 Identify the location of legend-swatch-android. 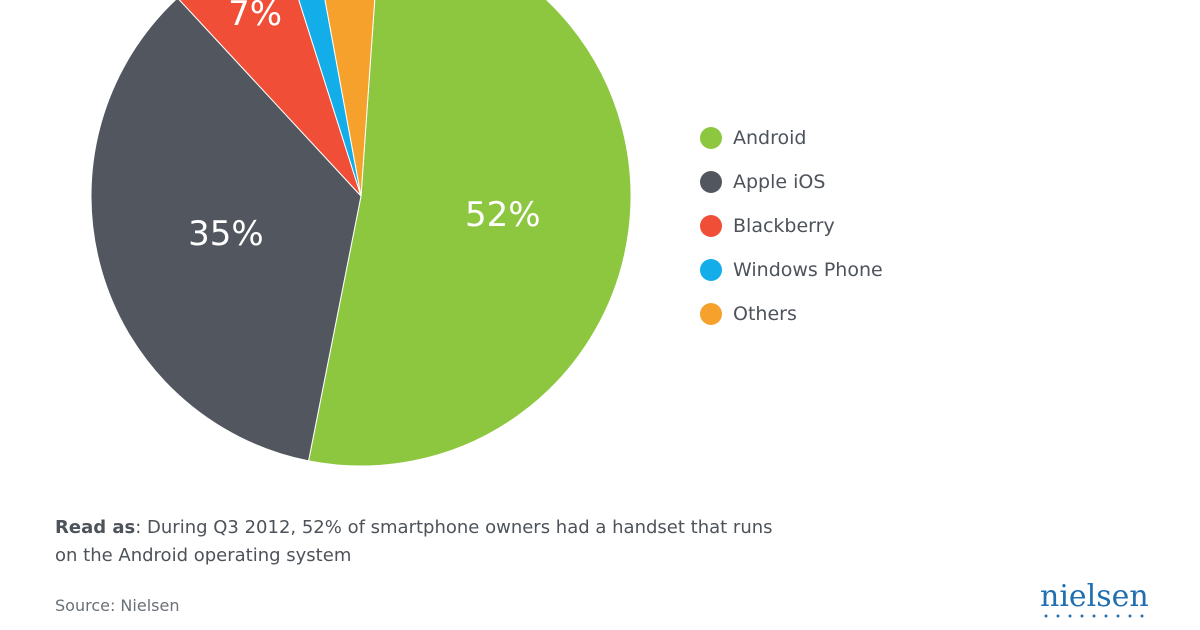
(711, 138).